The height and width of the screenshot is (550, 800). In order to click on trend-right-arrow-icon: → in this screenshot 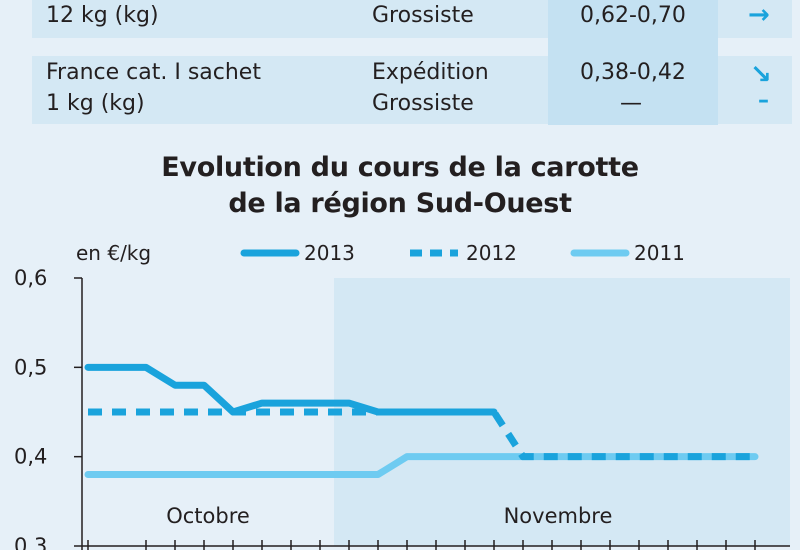, I will do `click(759, 15)`.